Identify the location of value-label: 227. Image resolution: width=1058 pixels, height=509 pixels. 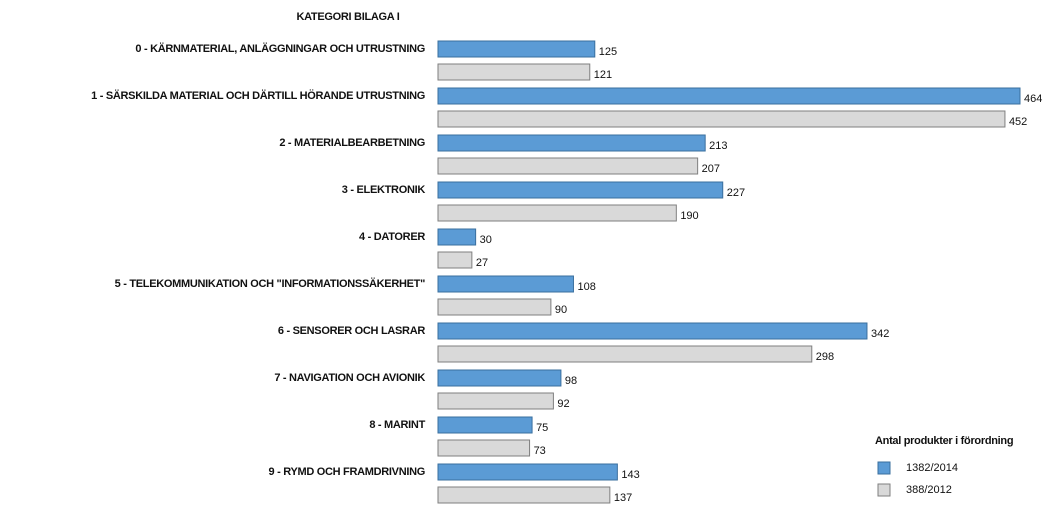
(736, 193).